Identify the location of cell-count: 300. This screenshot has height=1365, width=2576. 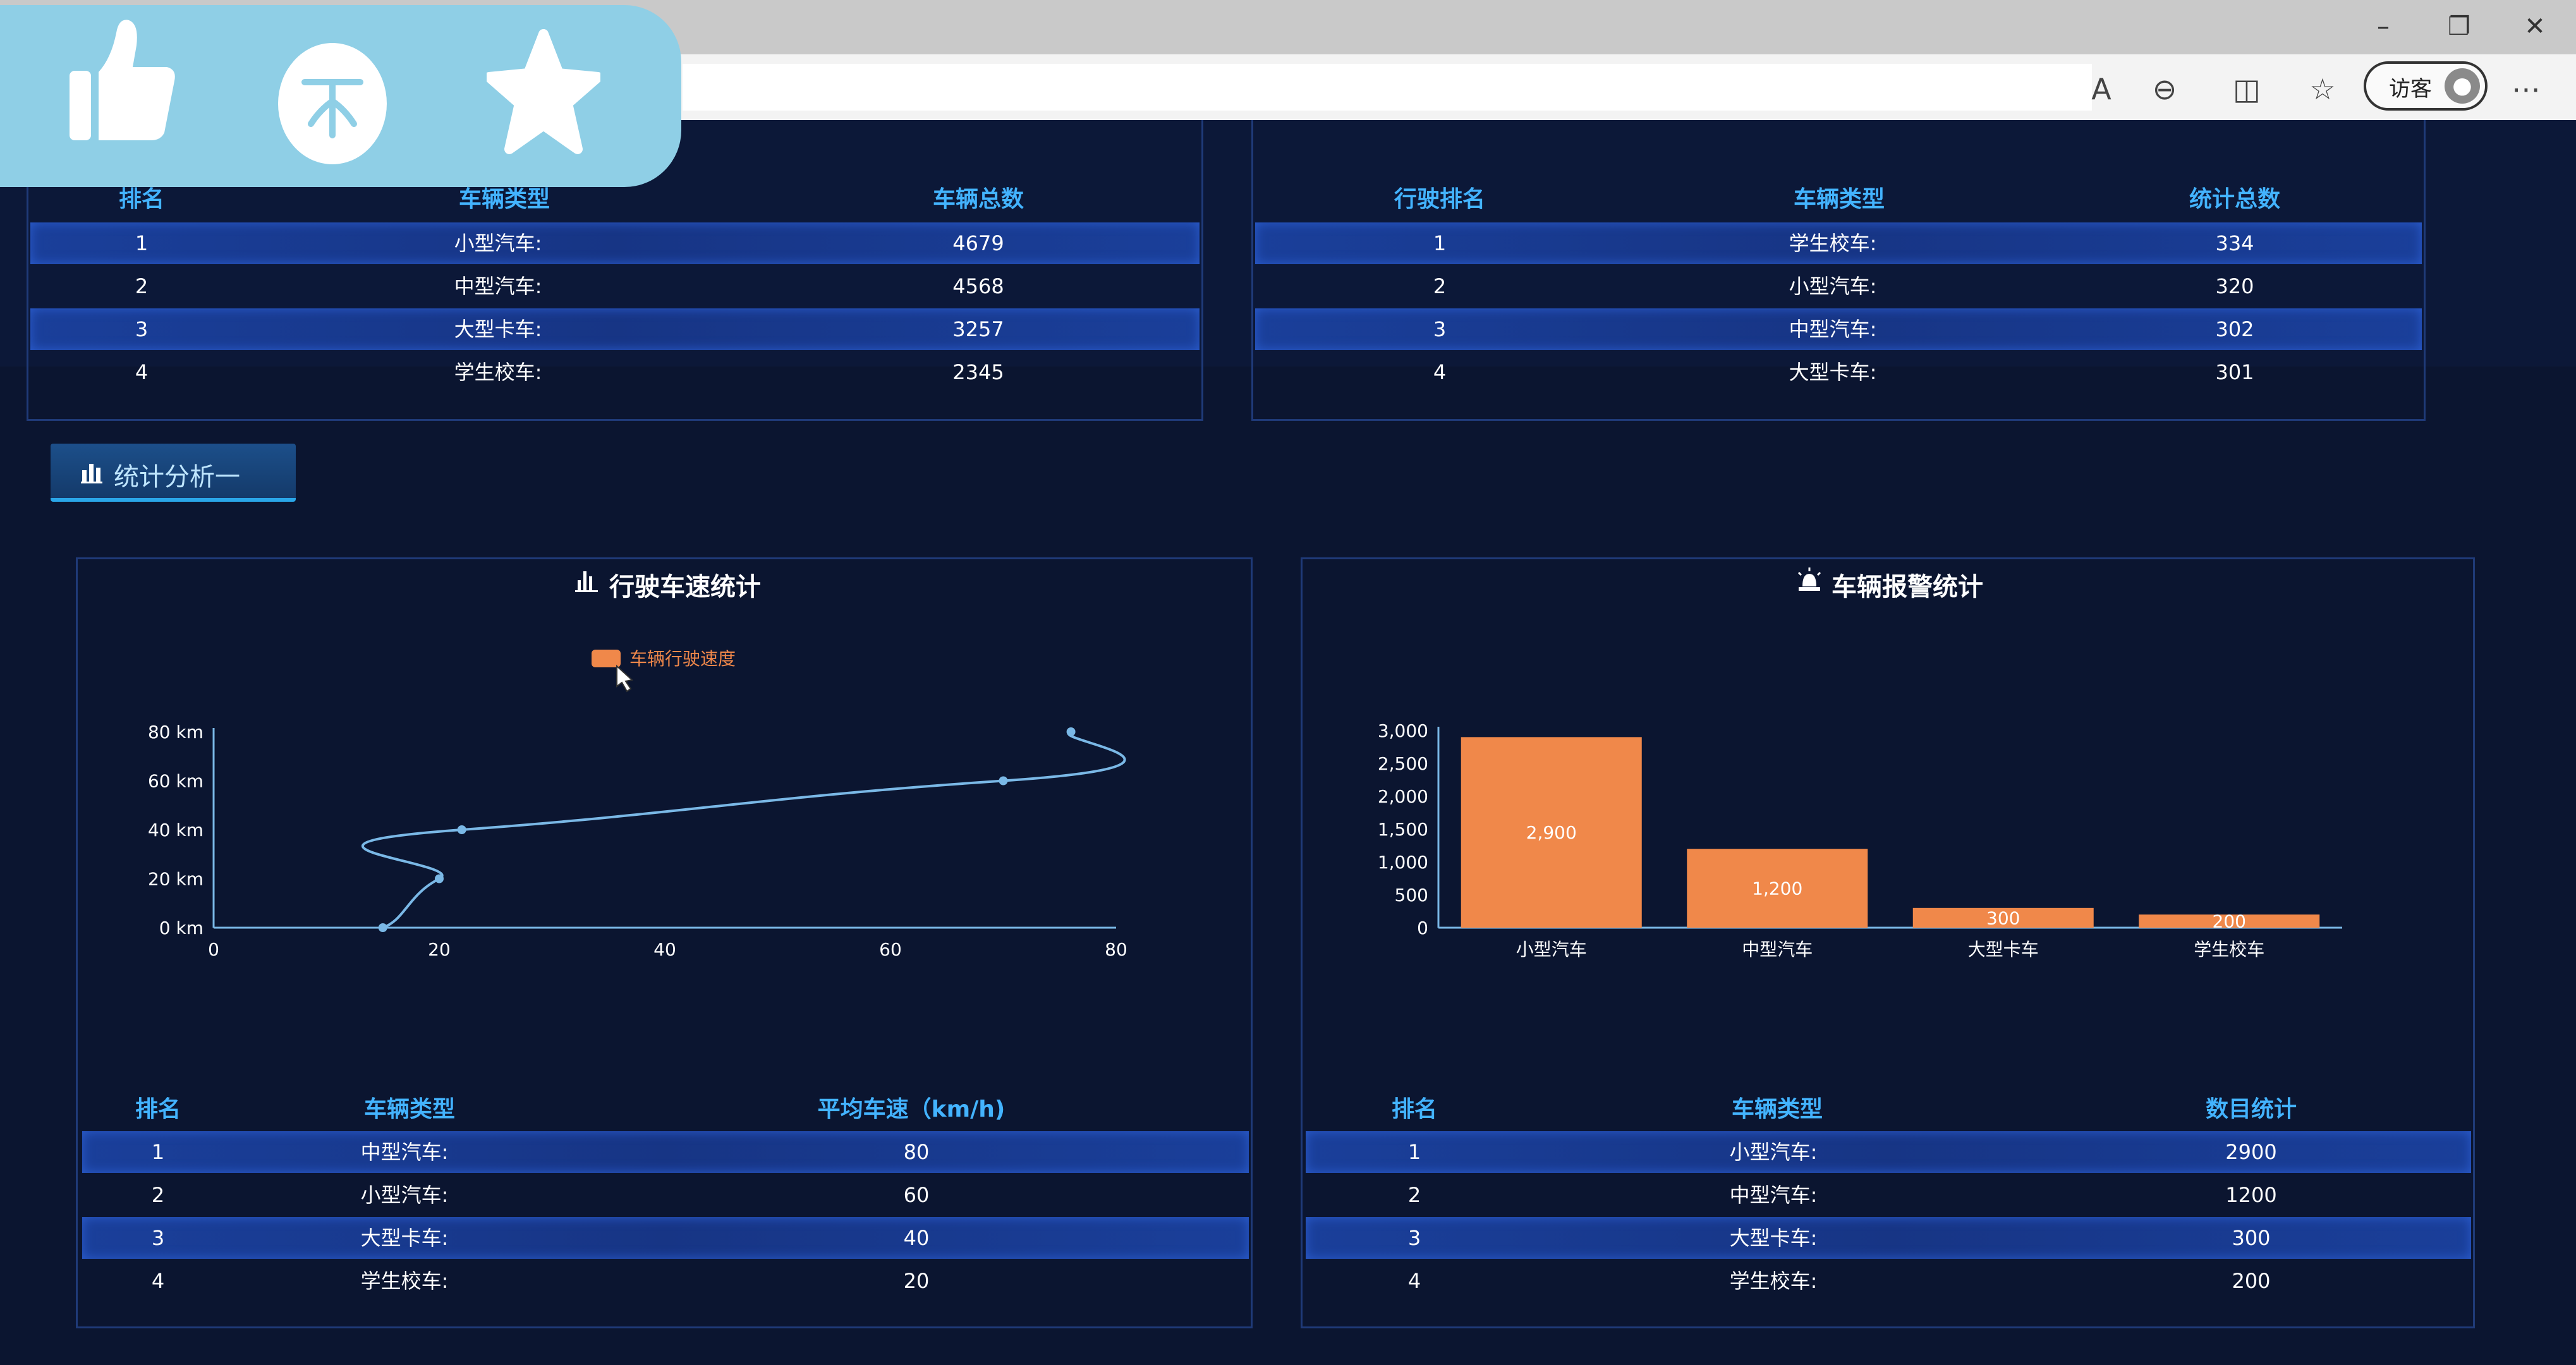
(2251, 1238).